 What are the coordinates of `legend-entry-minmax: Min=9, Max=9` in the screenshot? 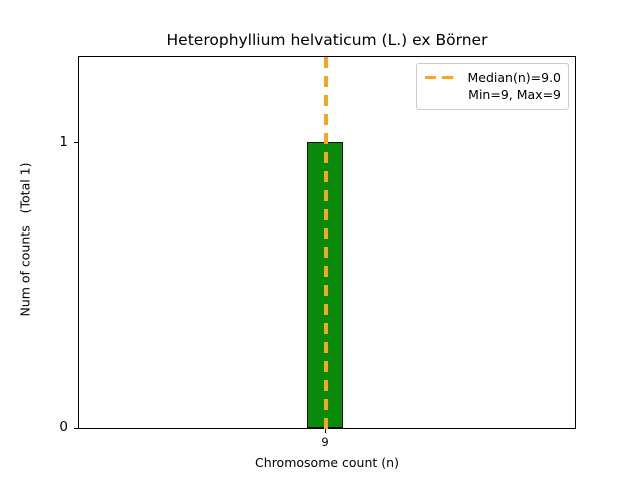 It's located at (492, 94).